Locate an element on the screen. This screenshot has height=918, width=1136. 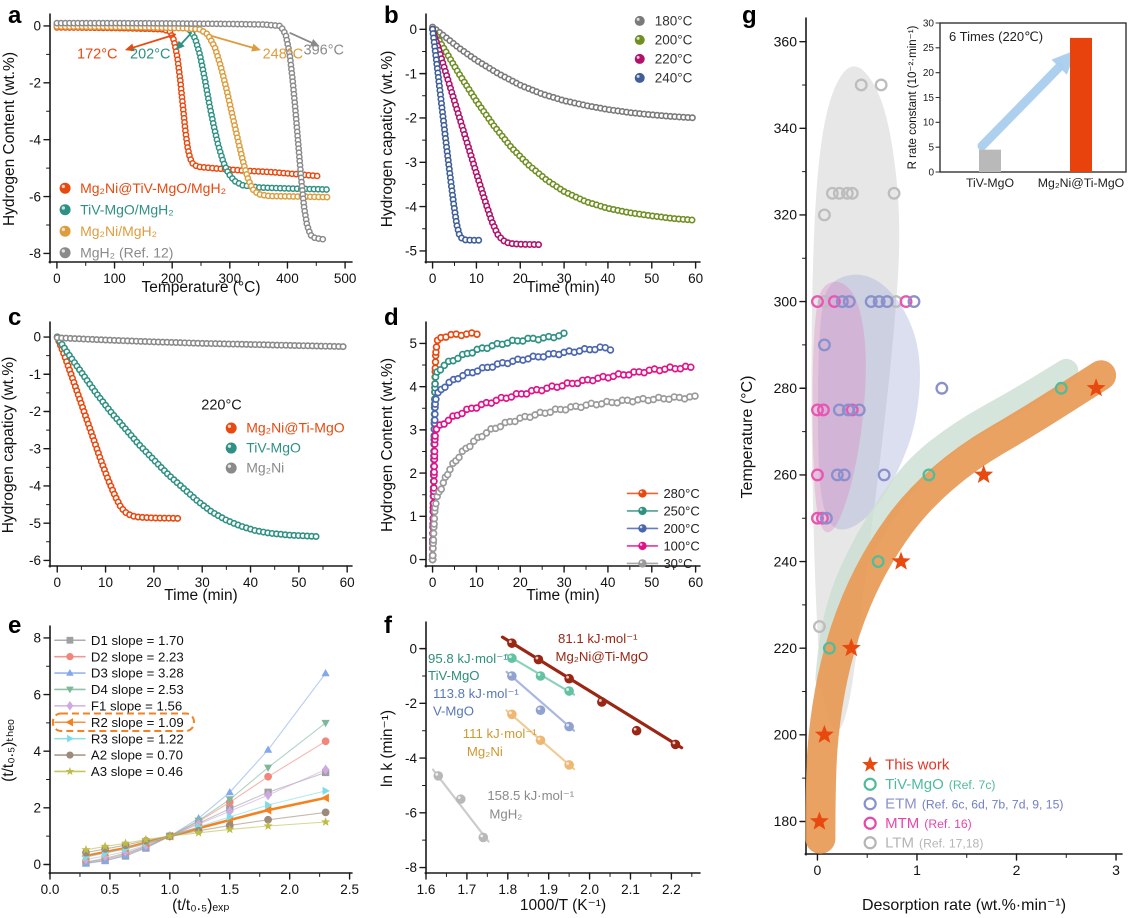
svg-text:MTM(Ref. 16): MTM (Ref. 16) is located at coordinates (928, 823).